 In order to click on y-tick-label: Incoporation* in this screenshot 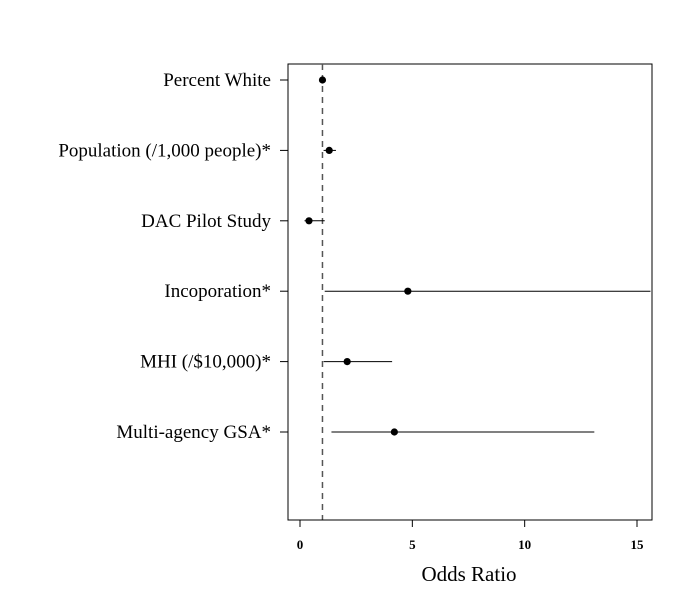, I will do `click(217, 291)`.